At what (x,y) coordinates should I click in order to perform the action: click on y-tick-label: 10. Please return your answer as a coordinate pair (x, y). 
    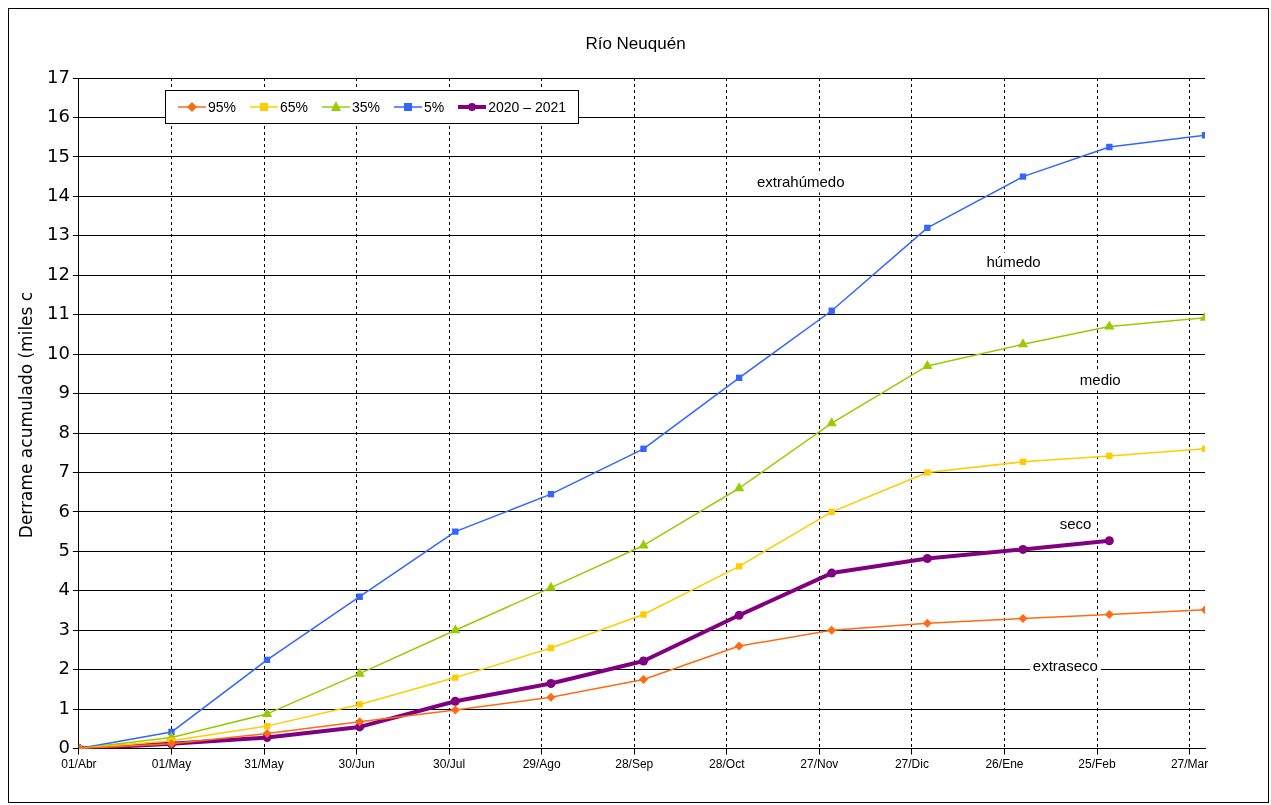
    Looking at the image, I should click on (58, 352).